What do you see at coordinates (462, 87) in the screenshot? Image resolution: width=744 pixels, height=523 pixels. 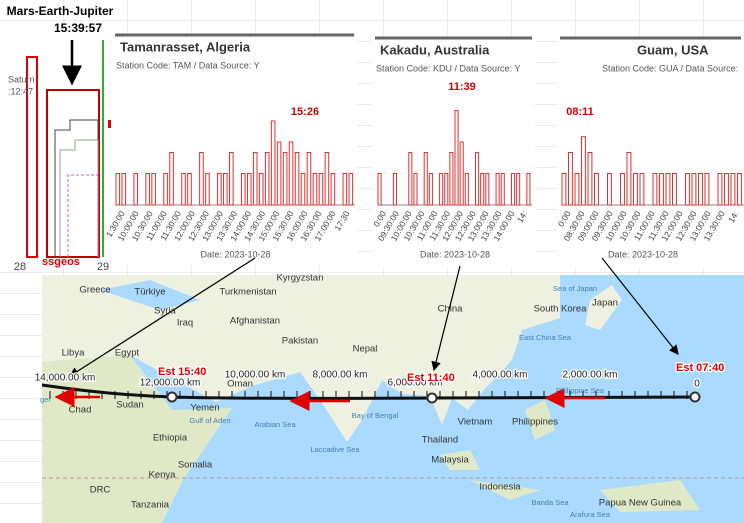 I see `peak-label: 11:39` at bounding box center [462, 87].